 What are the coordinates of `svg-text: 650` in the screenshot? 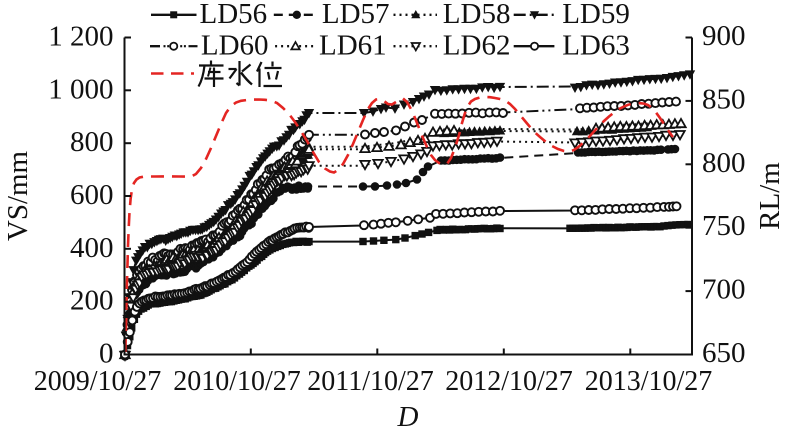 It's located at (724, 353).